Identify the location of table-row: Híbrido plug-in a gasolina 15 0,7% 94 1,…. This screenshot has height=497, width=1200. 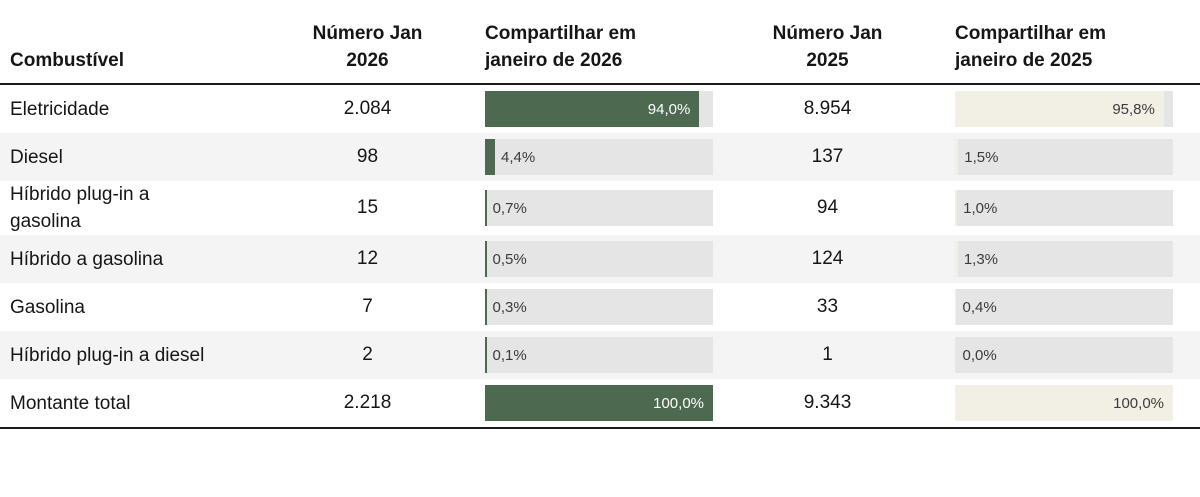
(600, 208).